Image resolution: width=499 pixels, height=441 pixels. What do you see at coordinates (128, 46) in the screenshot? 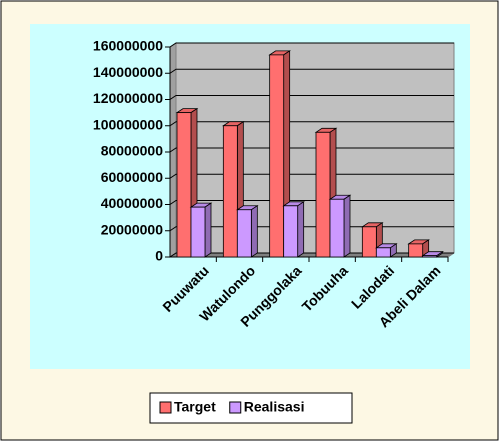
I see `y-tick-label: 160000000` at bounding box center [128, 46].